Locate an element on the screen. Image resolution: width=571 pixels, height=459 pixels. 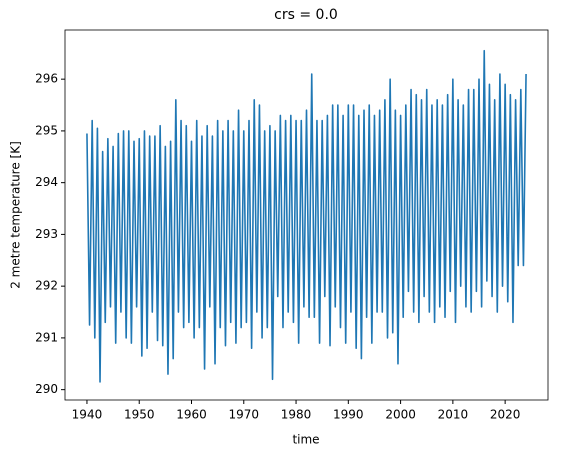
y-tick-label: 292 is located at coordinates (46, 286).